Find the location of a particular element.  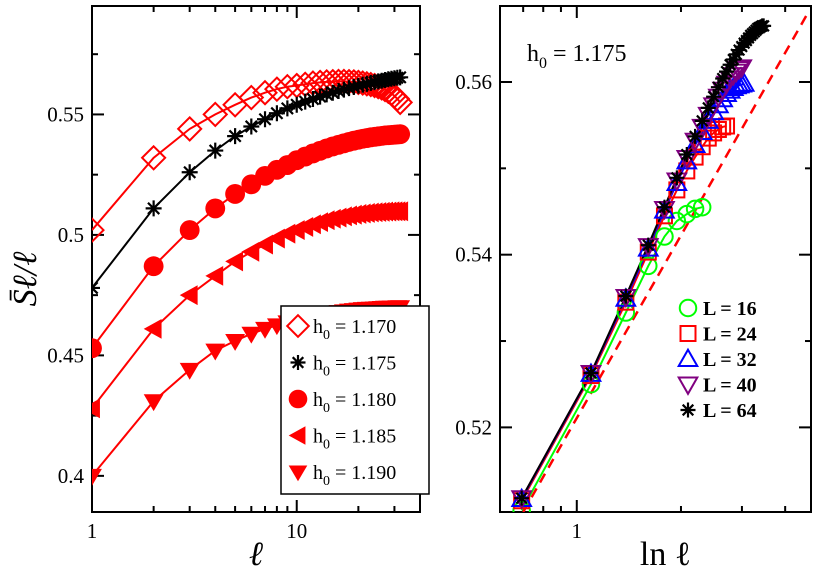

legend-label: h0 = 1.175 is located at coordinates (354, 366).